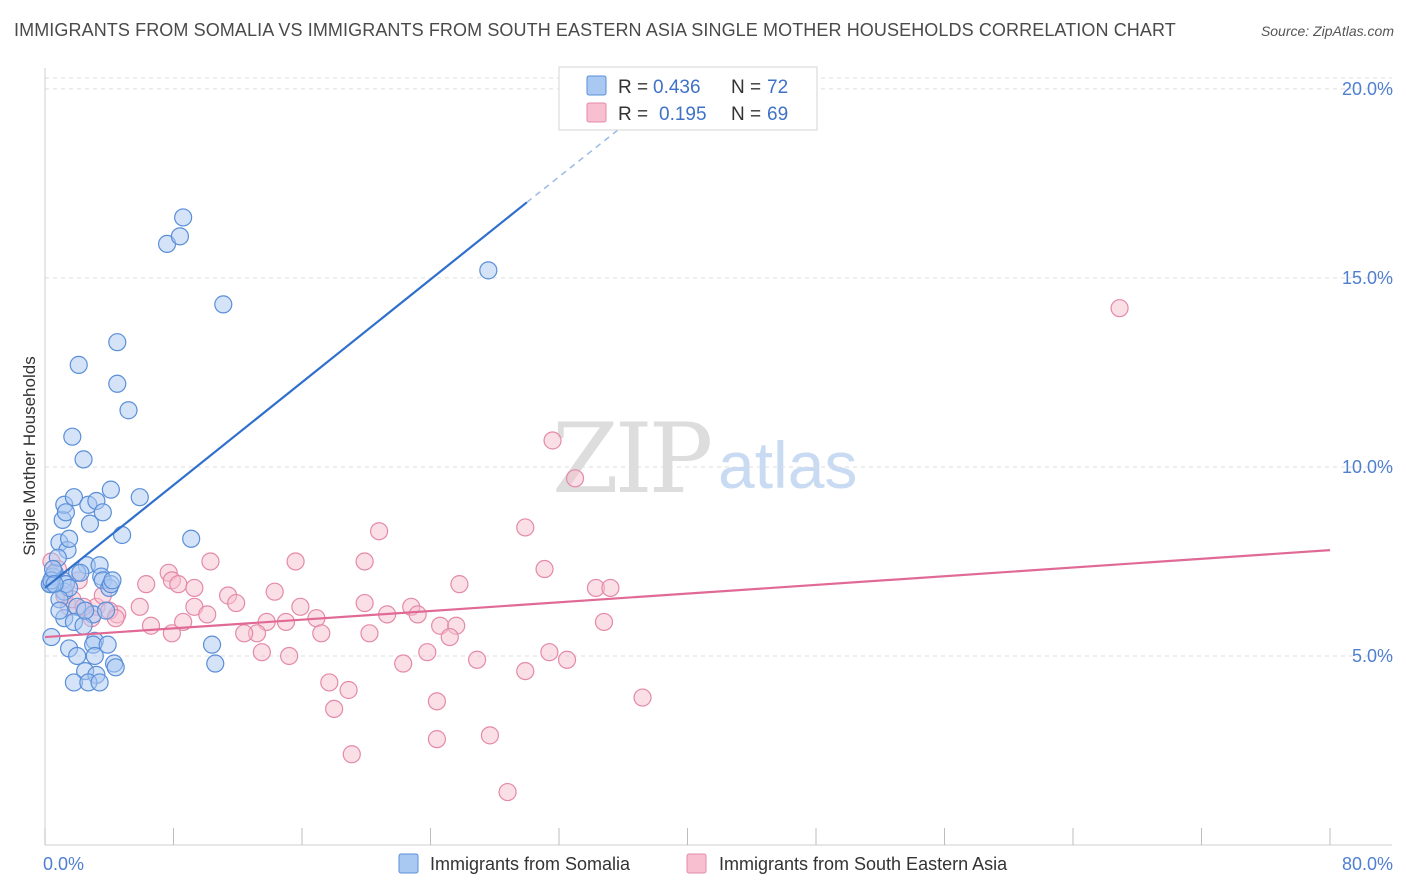  What do you see at coordinates (1327, 31) in the screenshot?
I see `source-credit: Source: ZipAtlas.com` at bounding box center [1327, 31].